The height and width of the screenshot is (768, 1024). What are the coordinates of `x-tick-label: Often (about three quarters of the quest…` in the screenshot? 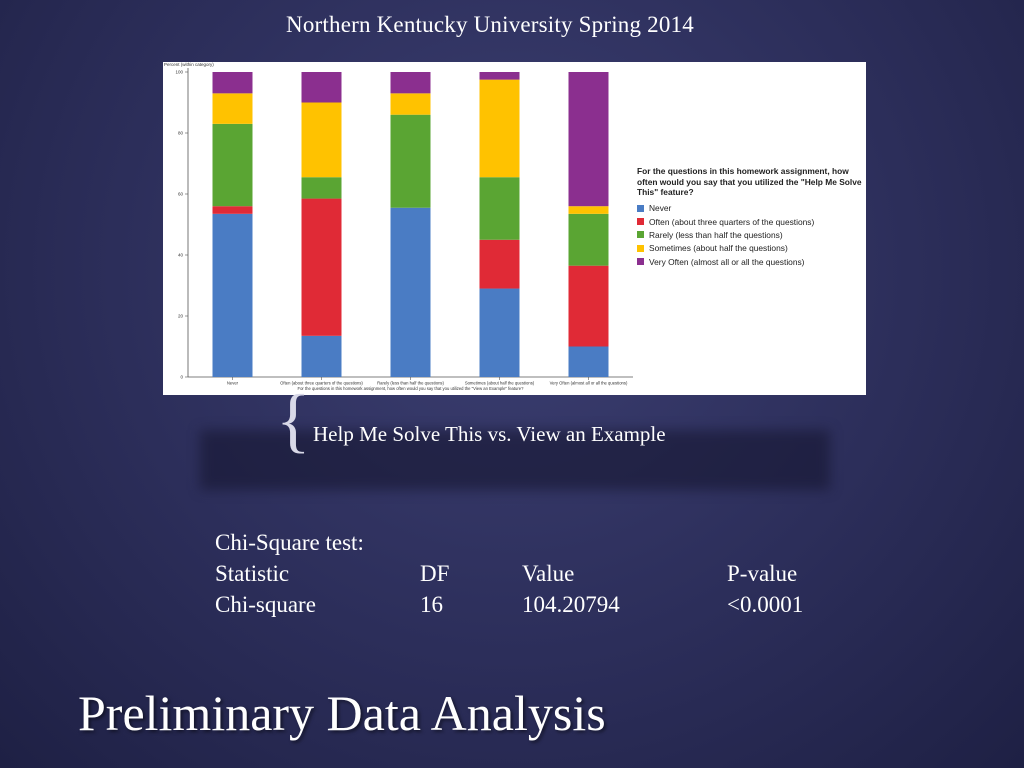 It's located at (321, 383).